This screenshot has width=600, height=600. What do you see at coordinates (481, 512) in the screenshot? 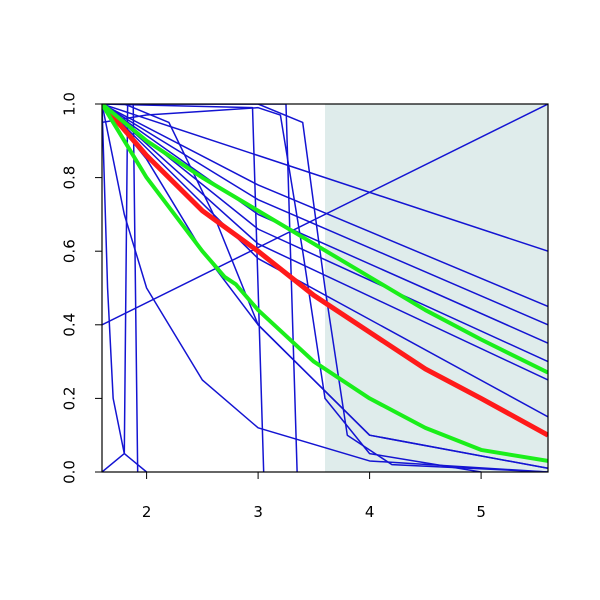
I see `x-tick-label: 5` at bounding box center [481, 512].